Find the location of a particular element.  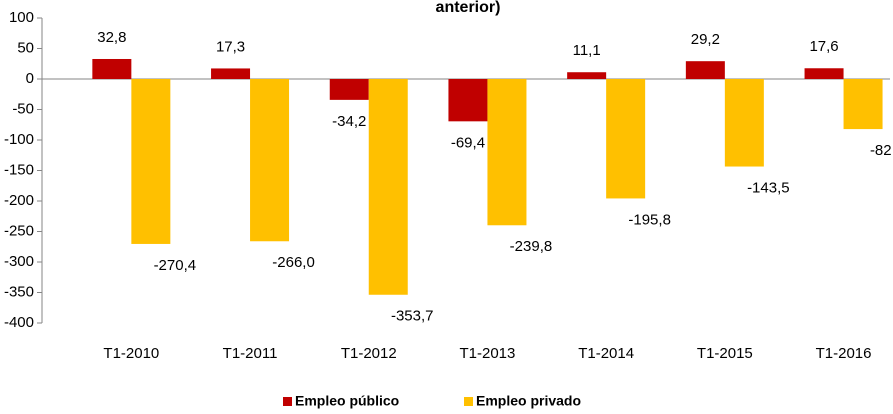

y-tick-label: -100 is located at coordinates (19, 139).